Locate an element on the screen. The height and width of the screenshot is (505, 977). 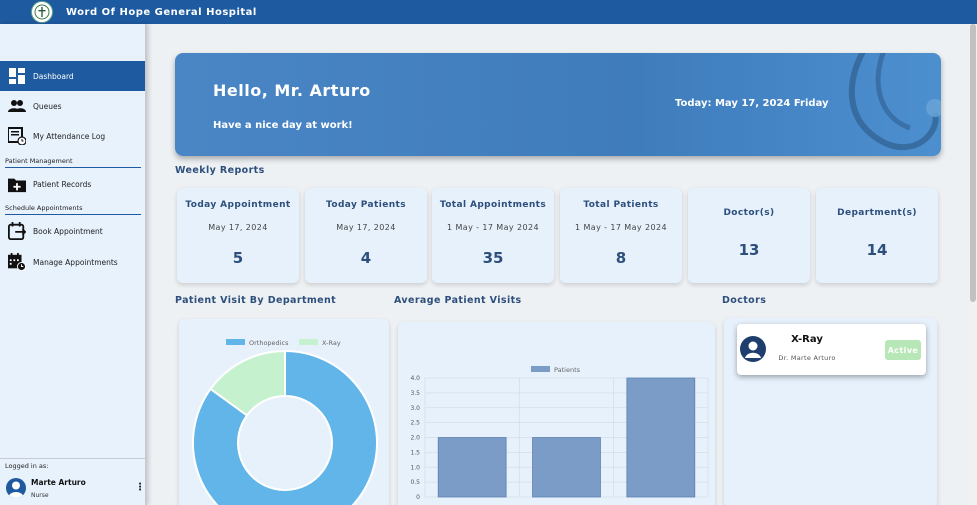
app-title: Word Of Hope General Hospital is located at coordinates (161, 12).